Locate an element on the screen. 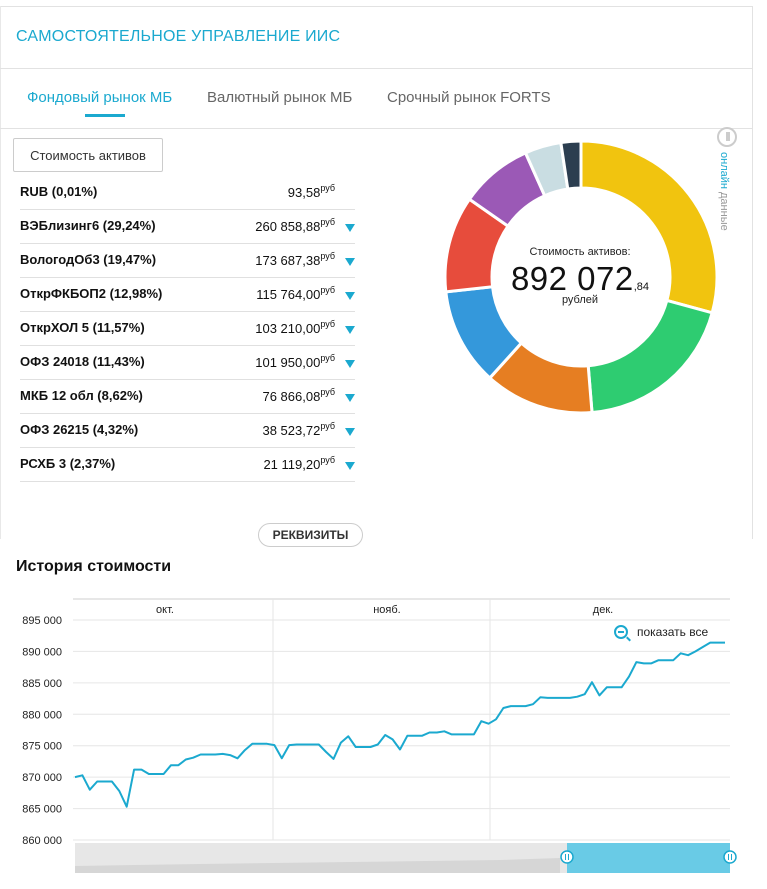  pause-icon is located at coordinates (727, 137).